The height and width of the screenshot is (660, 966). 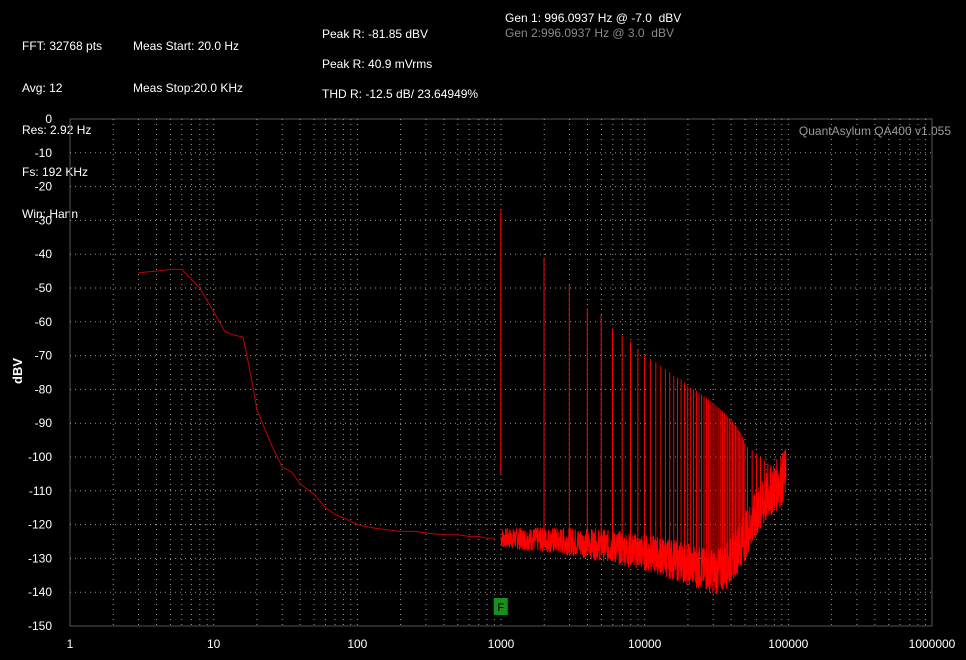 What do you see at coordinates (55, 172) in the screenshot?
I see `sample-rate-label: Fs: 192 KHz` at bounding box center [55, 172].